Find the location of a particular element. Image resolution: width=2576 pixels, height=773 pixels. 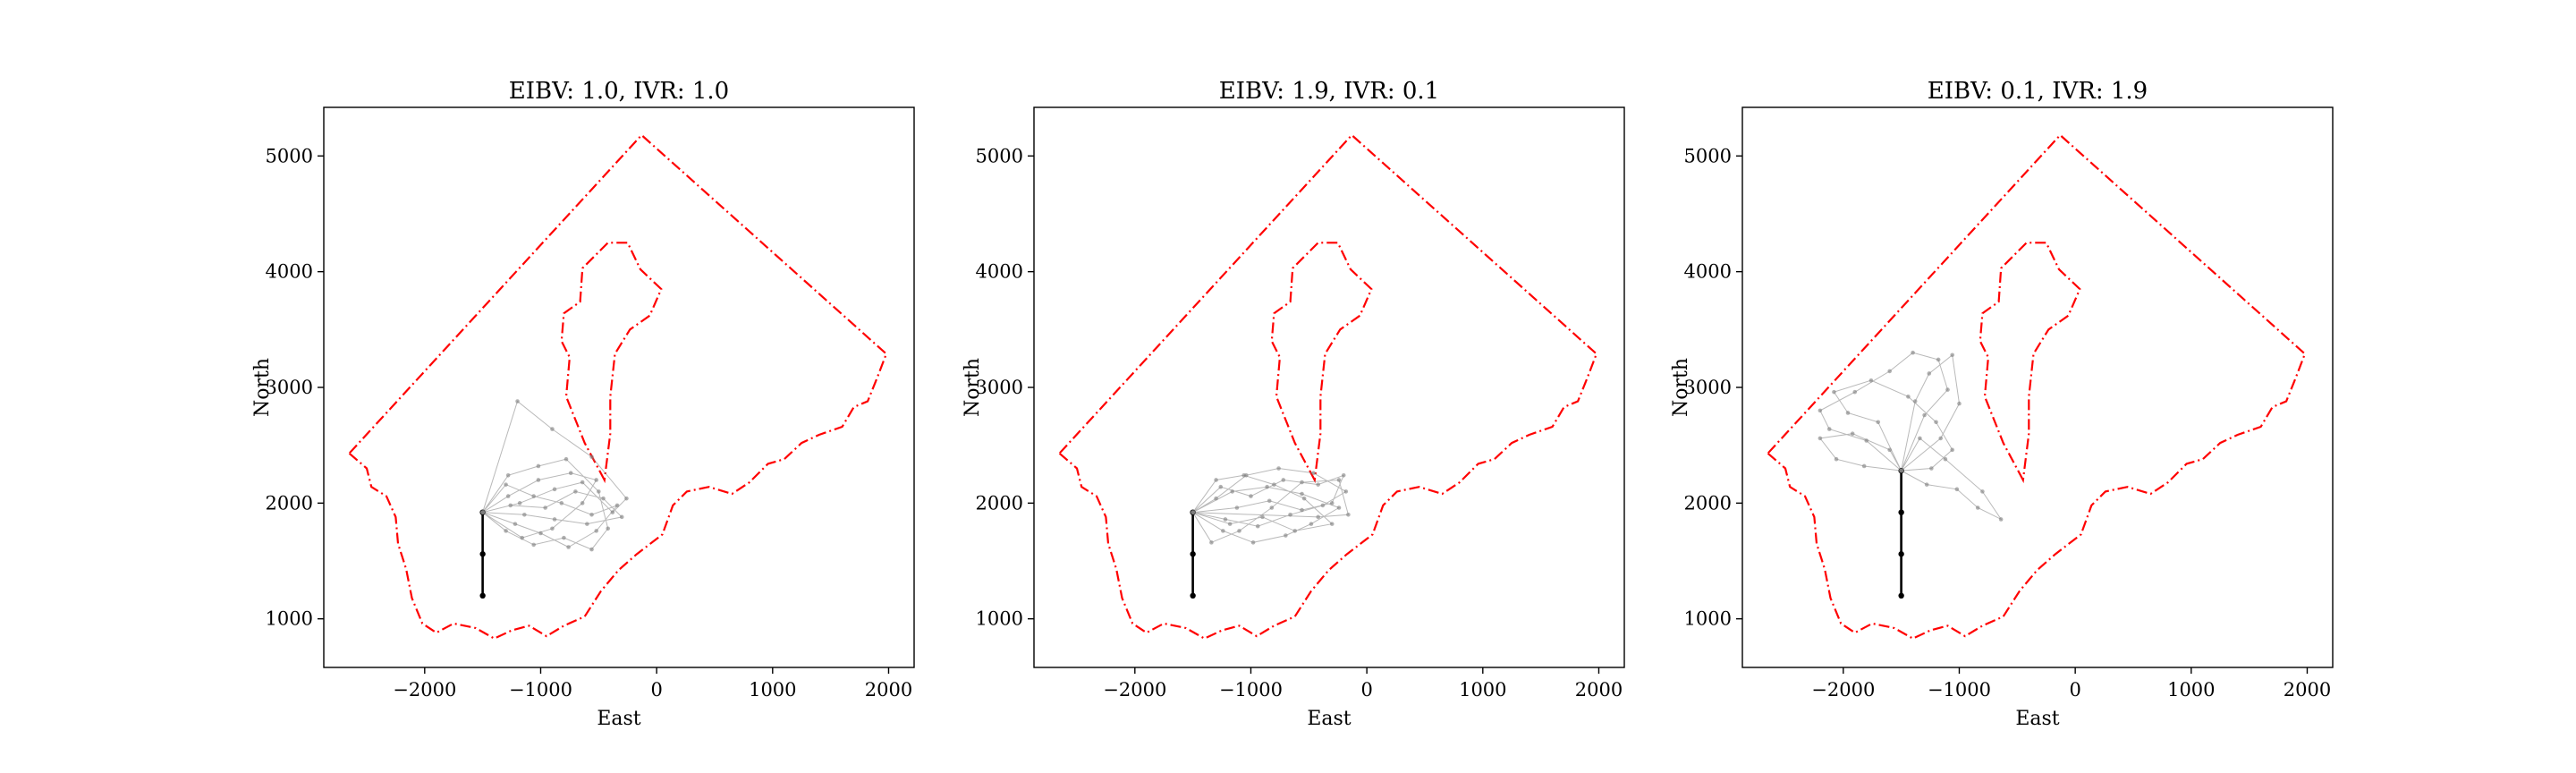

x-tick-label: −2000 is located at coordinates (1843, 690).